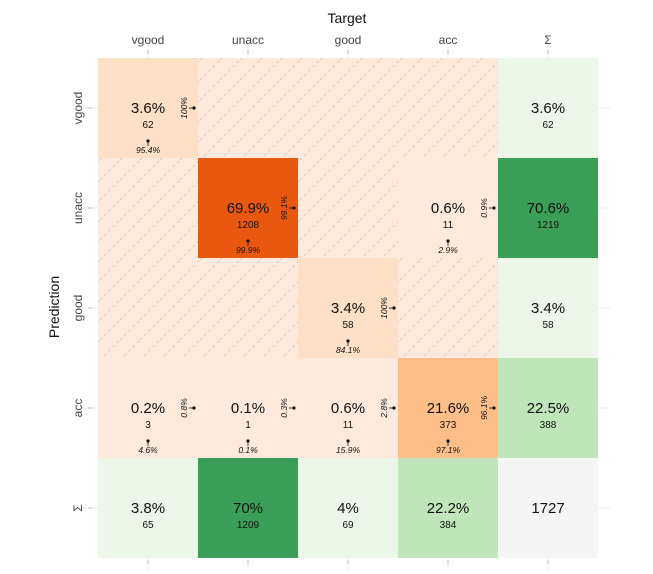 The height and width of the screenshot is (574, 653). Describe the element at coordinates (484, 208) in the screenshot. I see `cell-row-percentage: 0.9%` at that location.